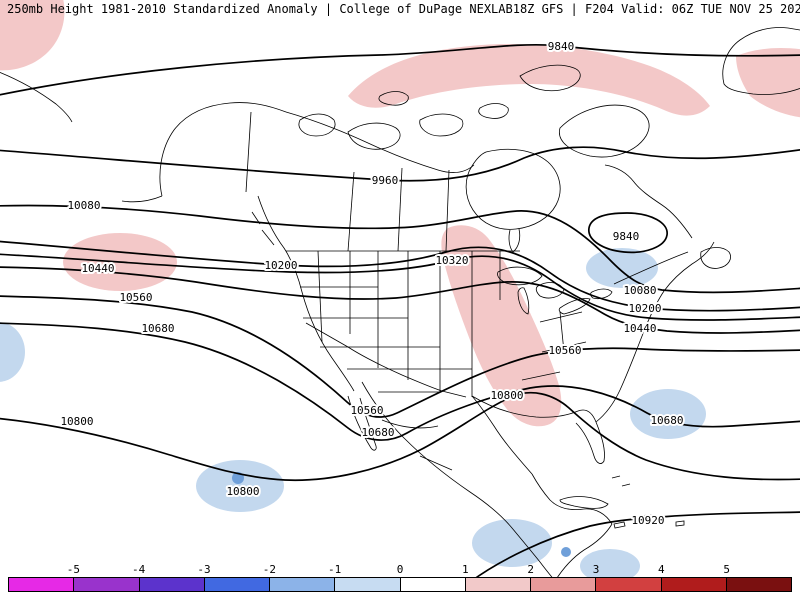  I want to click on colorbar-tick-label: 0, so click(400, 569).